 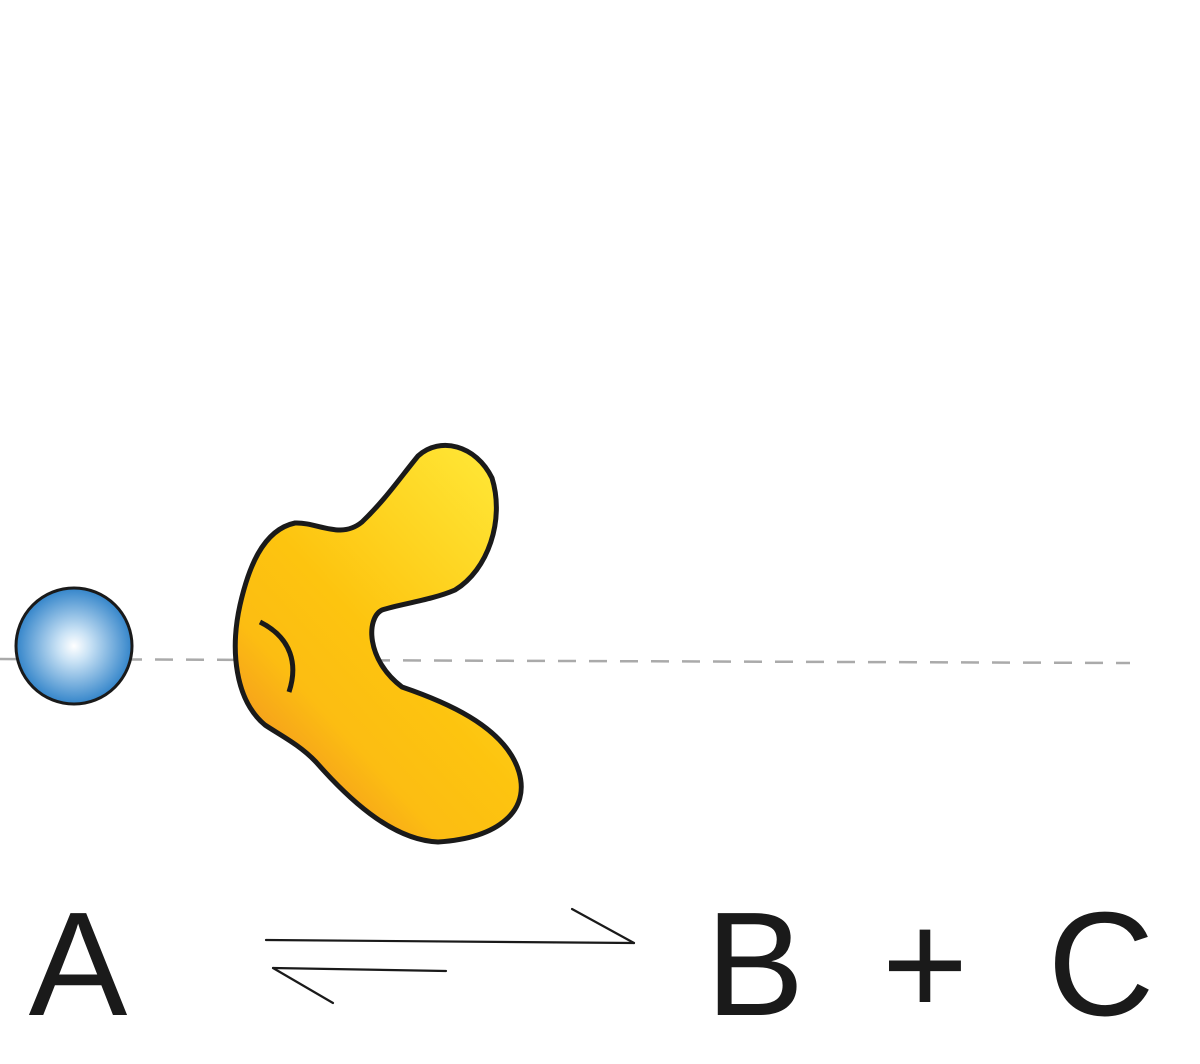 I want to click on product-b-label: B, so click(x=755, y=964).